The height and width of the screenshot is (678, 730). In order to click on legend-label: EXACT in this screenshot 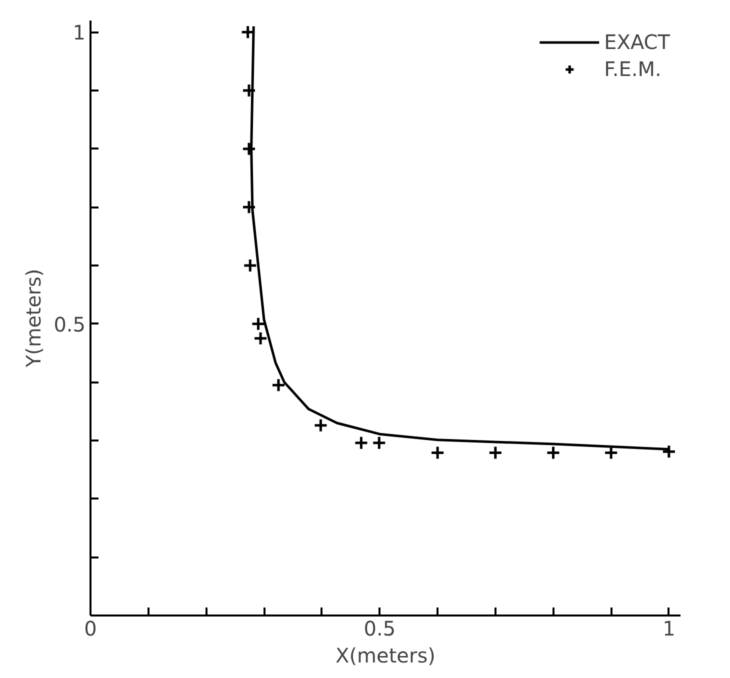, I will do `click(637, 42)`.